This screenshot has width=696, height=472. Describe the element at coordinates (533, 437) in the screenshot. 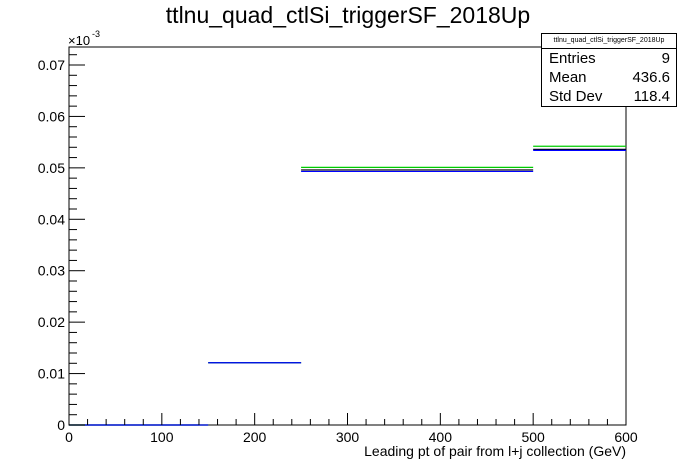

I see `x-tick-label: 500` at that location.